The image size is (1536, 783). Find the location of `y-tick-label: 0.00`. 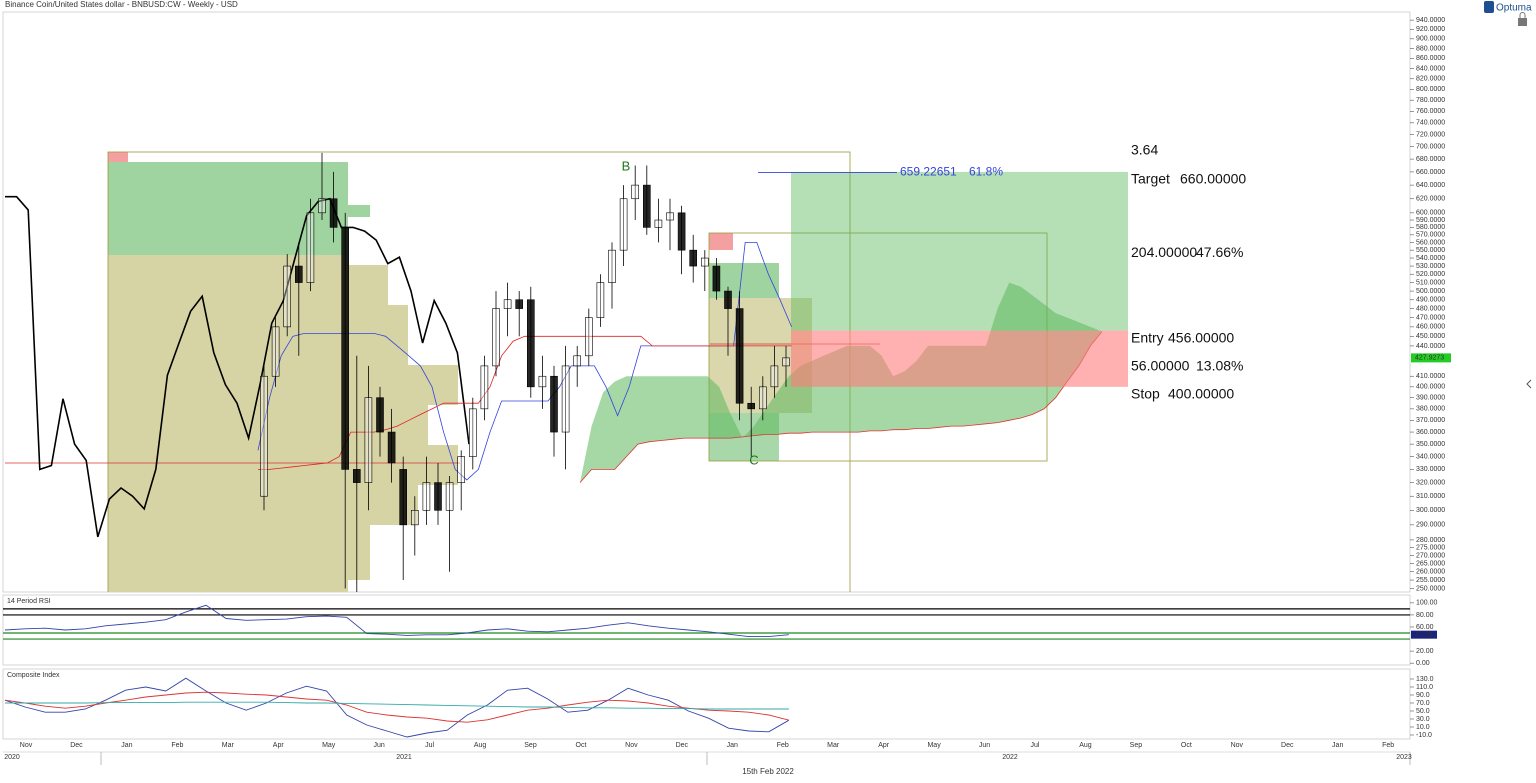

y-tick-label: 0.00 is located at coordinates (1423, 663).